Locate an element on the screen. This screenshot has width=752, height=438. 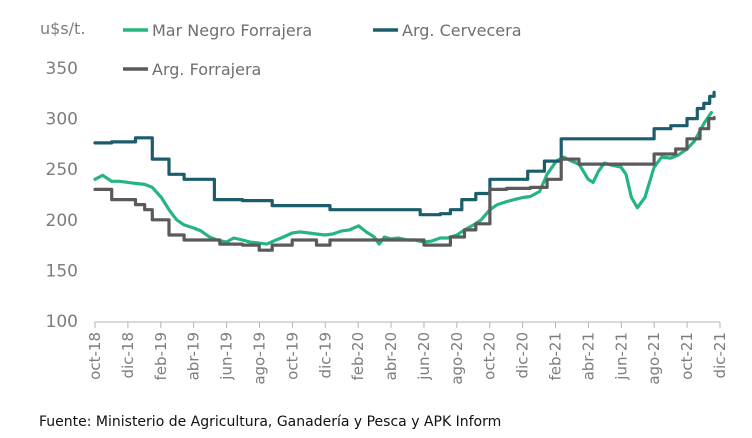
x-tick-label: oct-19 is located at coordinates (292, 356).